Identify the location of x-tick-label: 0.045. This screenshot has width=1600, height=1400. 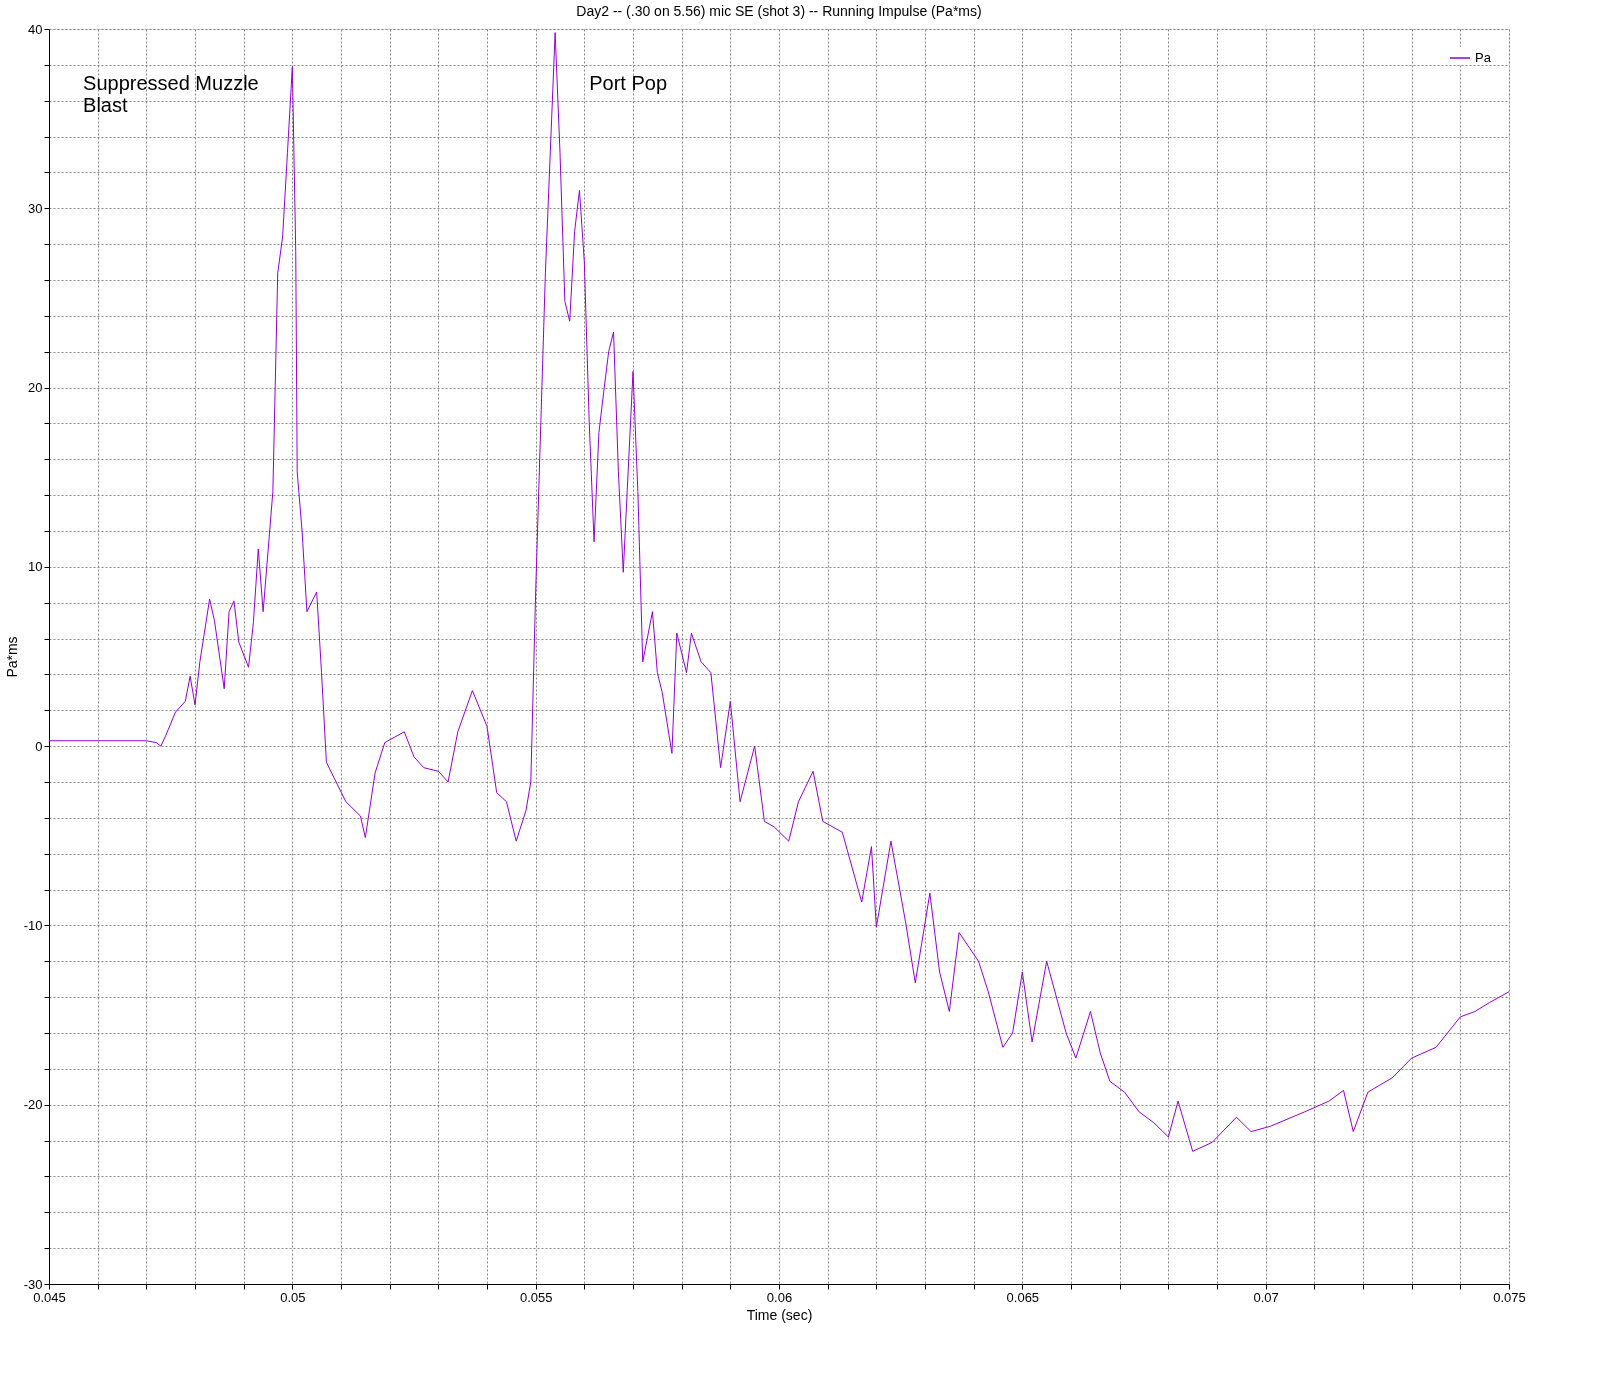
(49, 1297).